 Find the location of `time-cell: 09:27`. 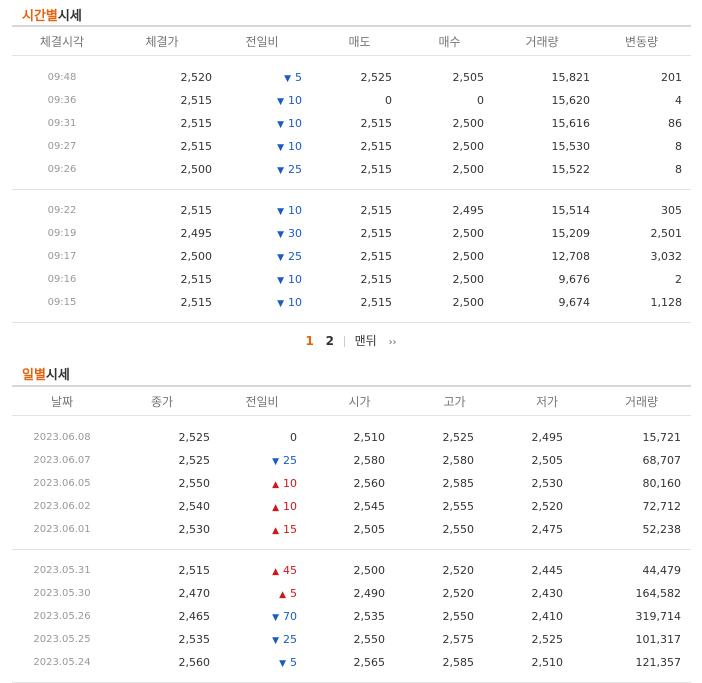

time-cell: 09:27 is located at coordinates (62, 146).